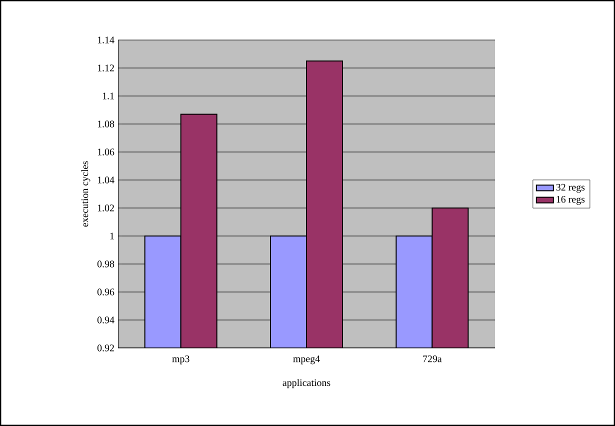 This screenshot has height=426, width=615. I want to click on x-tick-label: mpeg4, so click(306, 360).